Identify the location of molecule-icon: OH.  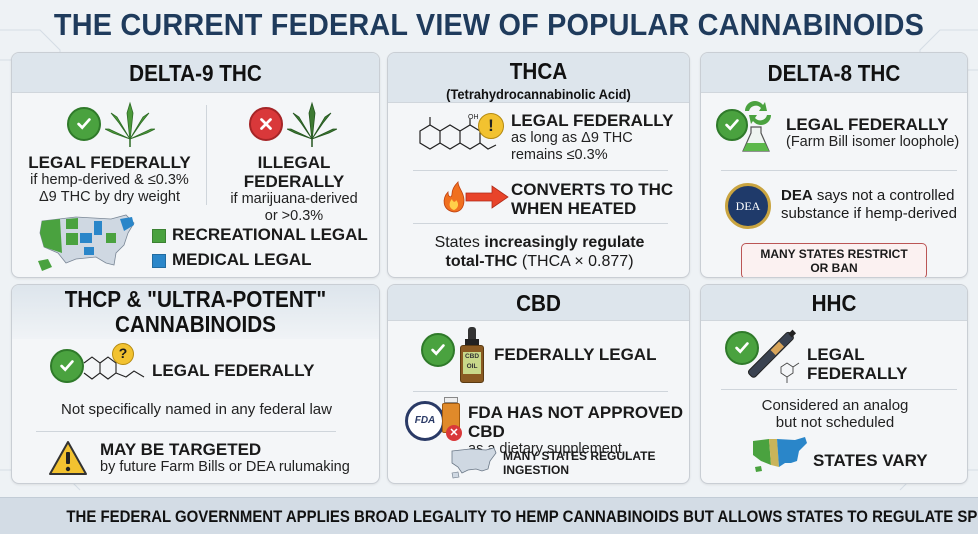
(458, 132).